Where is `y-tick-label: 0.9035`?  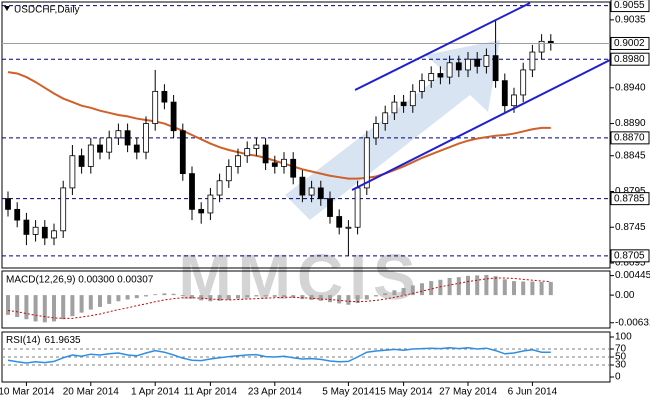
y-tick-label: 0.9035 is located at coordinates (630, 20).